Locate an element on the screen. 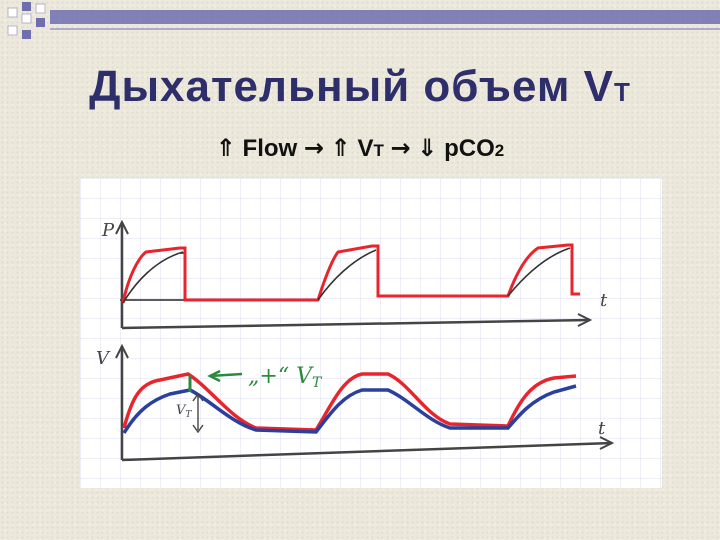 The width and height of the screenshot is (720, 540). formula-vt: VT is located at coordinates (370, 148).